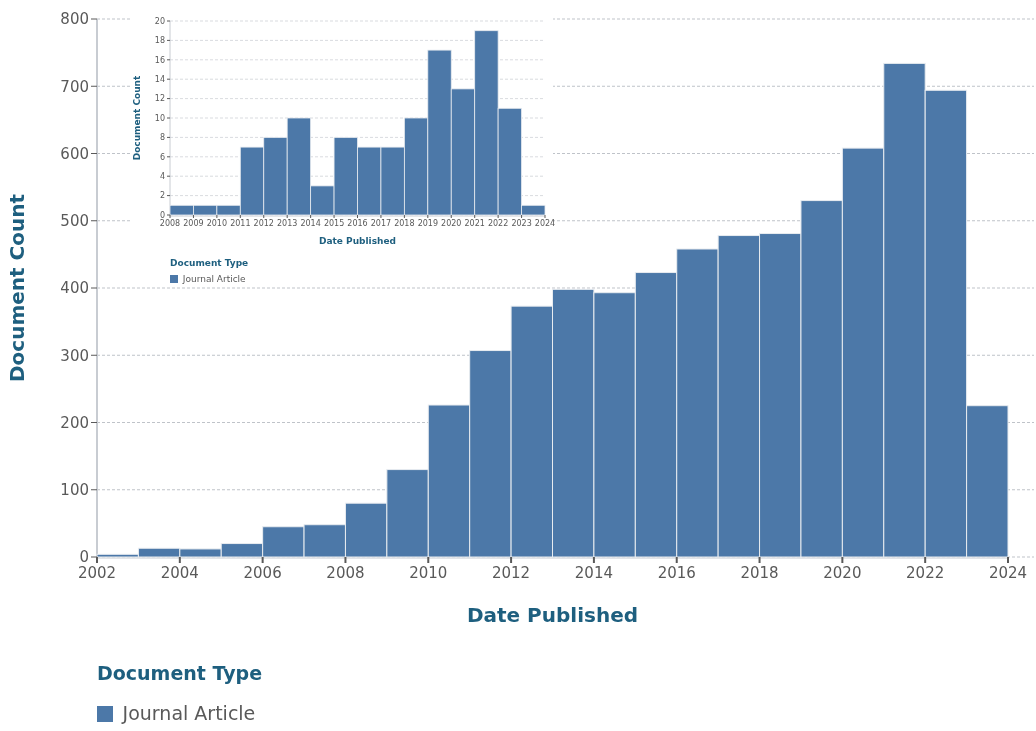  What do you see at coordinates (179, 573) in the screenshot?
I see `x-tick-label: 2004` at bounding box center [179, 573].